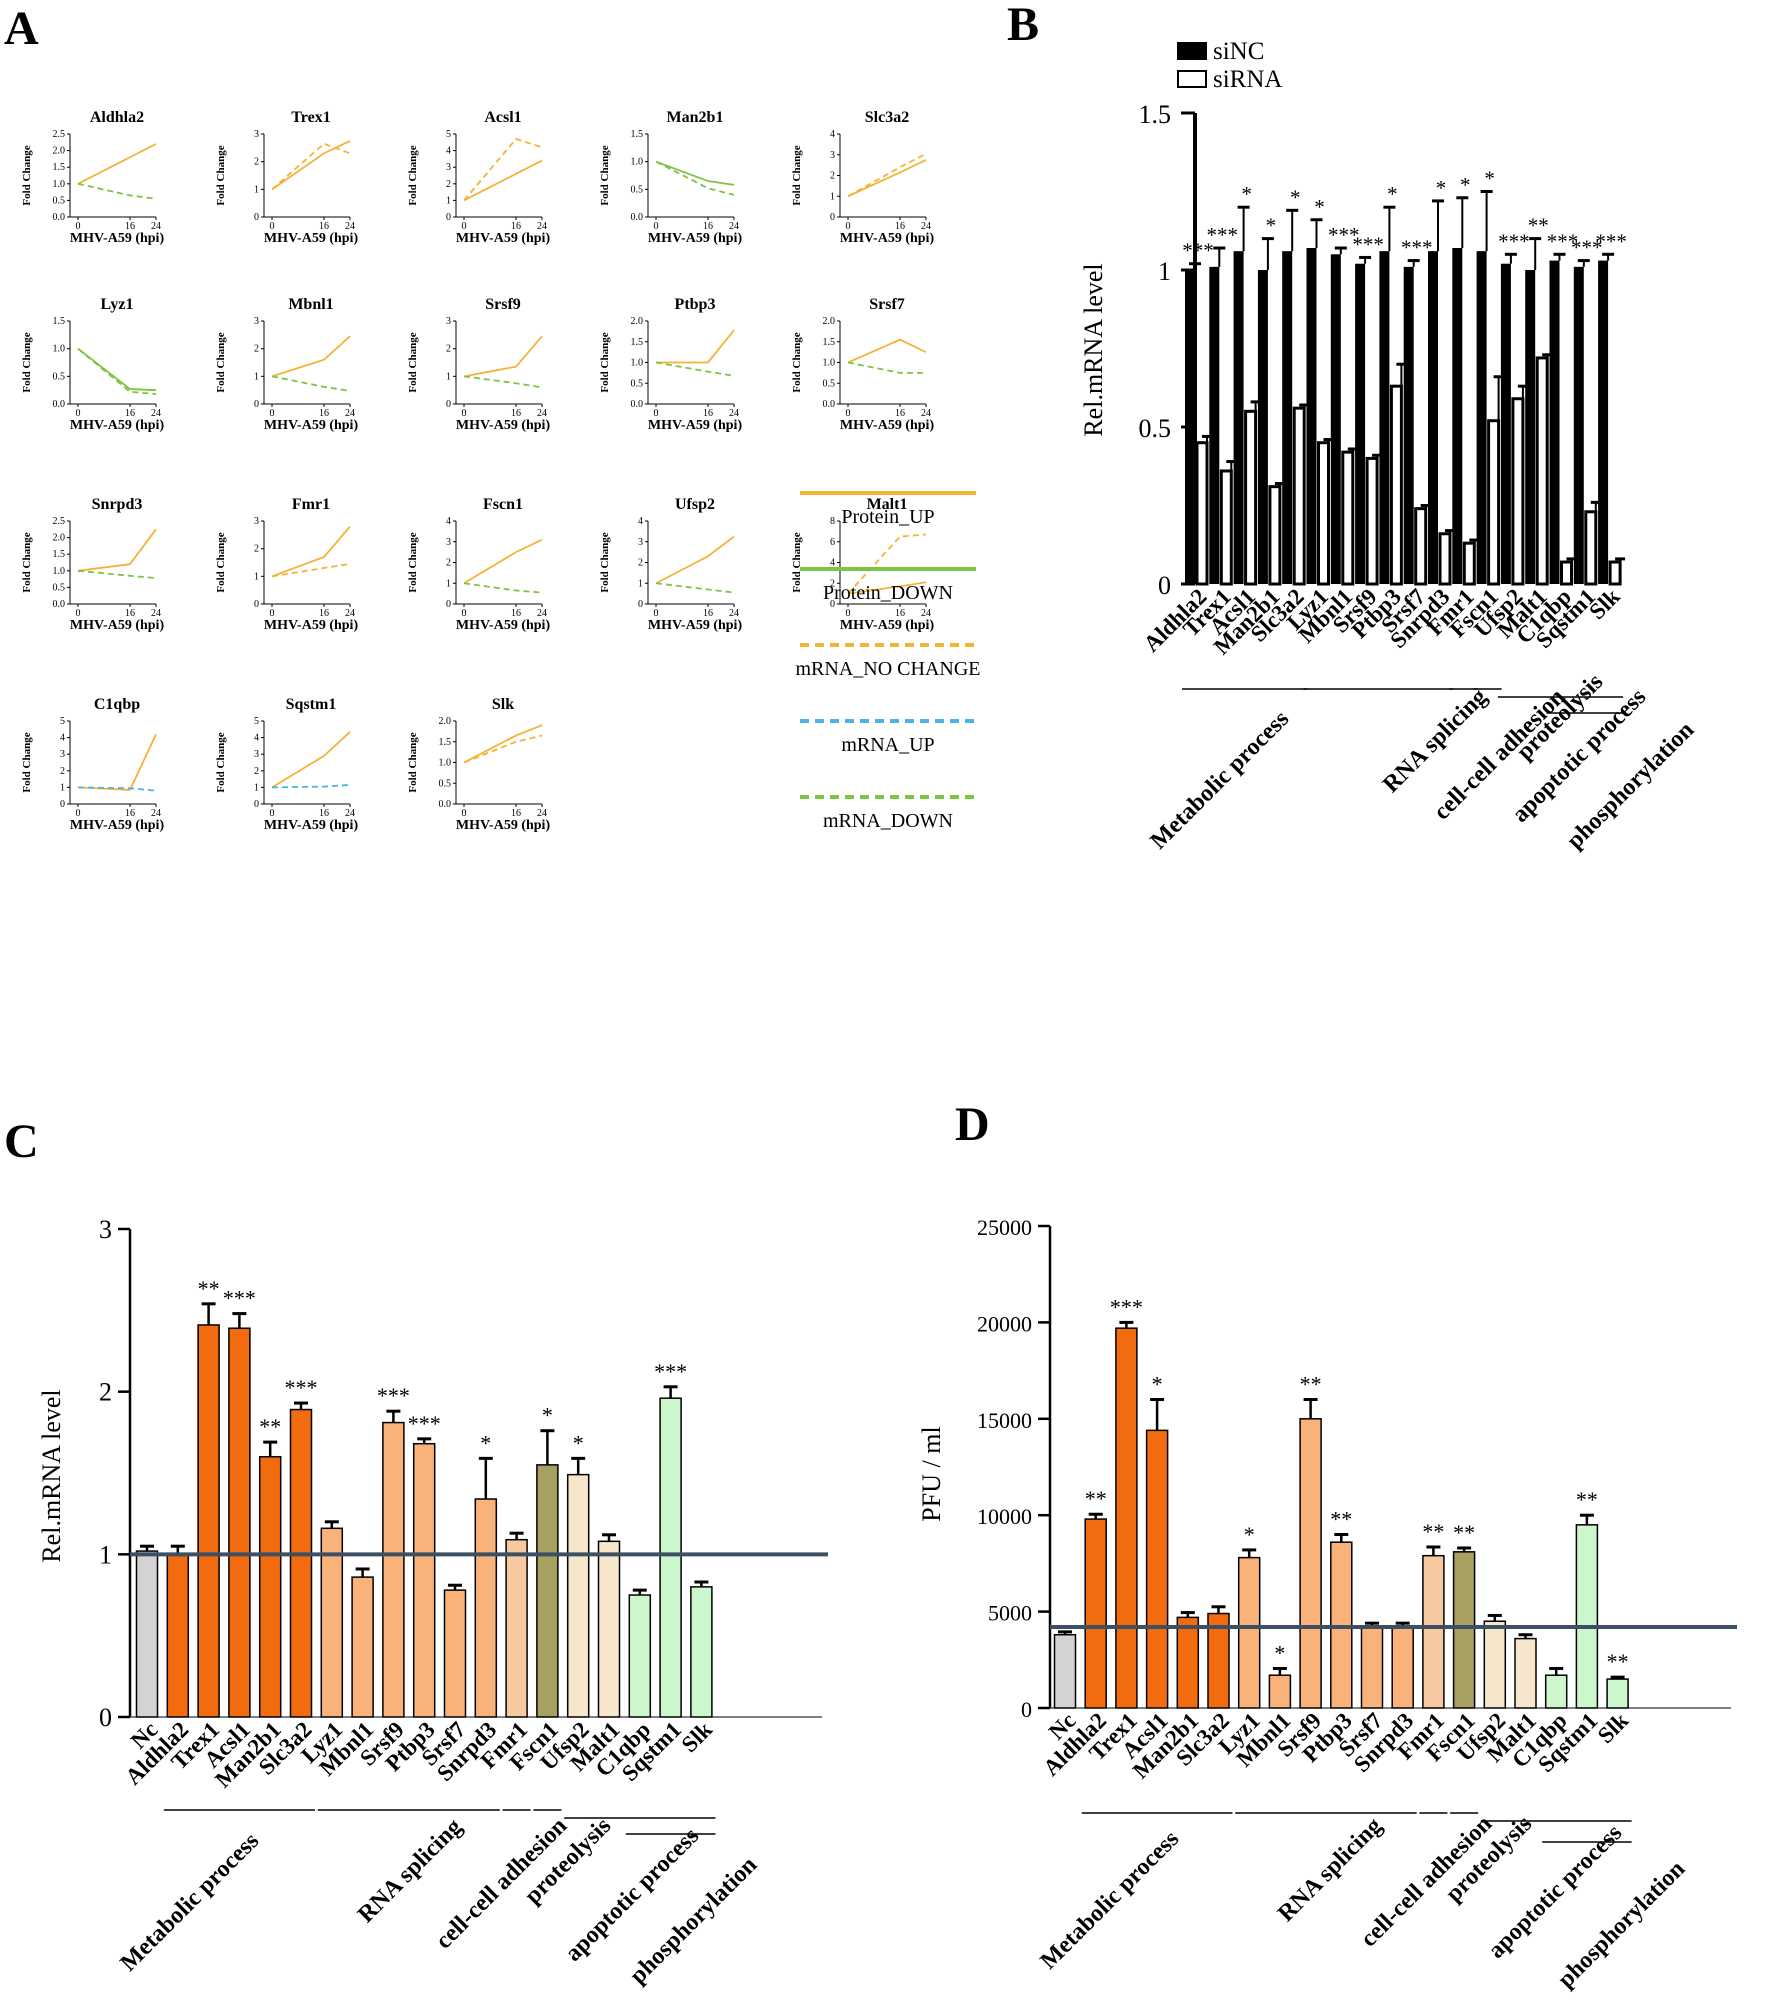 This screenshot has height=2009, width=1772. What do you see at coordinates (311, 504) in the screenshot?
I see `small-chart-title: Fmr1` at bounding box center [311, 504].